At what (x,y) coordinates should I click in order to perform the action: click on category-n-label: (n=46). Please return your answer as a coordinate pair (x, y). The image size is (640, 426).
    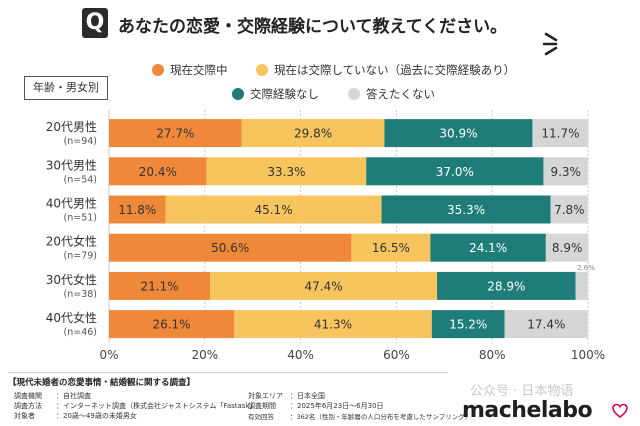
    Looking at the image, I should click on (80, 332).